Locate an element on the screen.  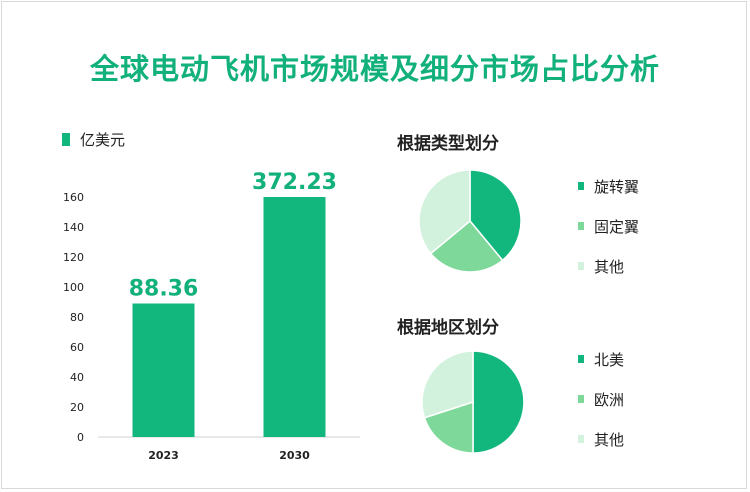
legend-item-rotary: 旋转翼 is located at coordinates (608, 186).